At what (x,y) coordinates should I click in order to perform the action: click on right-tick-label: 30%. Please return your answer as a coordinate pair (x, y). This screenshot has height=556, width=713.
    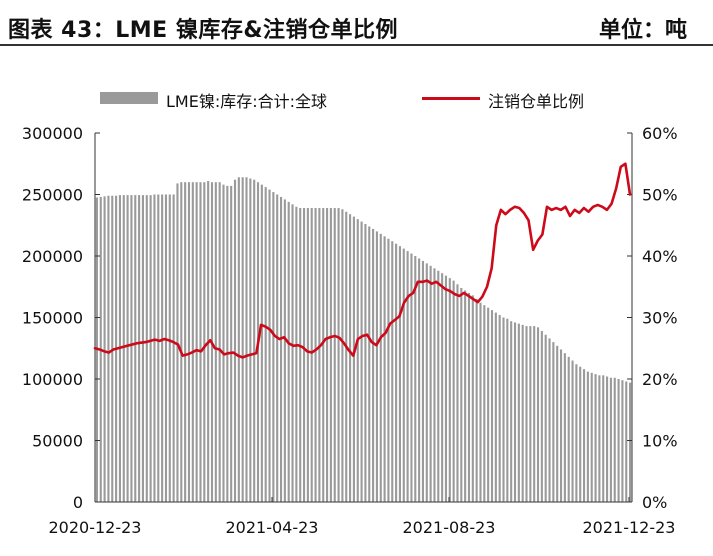
    Looking at the image, I should click on (660, 318).